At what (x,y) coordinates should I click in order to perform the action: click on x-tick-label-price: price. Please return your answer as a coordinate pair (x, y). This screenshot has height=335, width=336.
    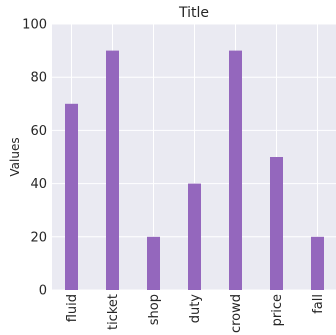
    Looking at the image, I should click on (277, 310).